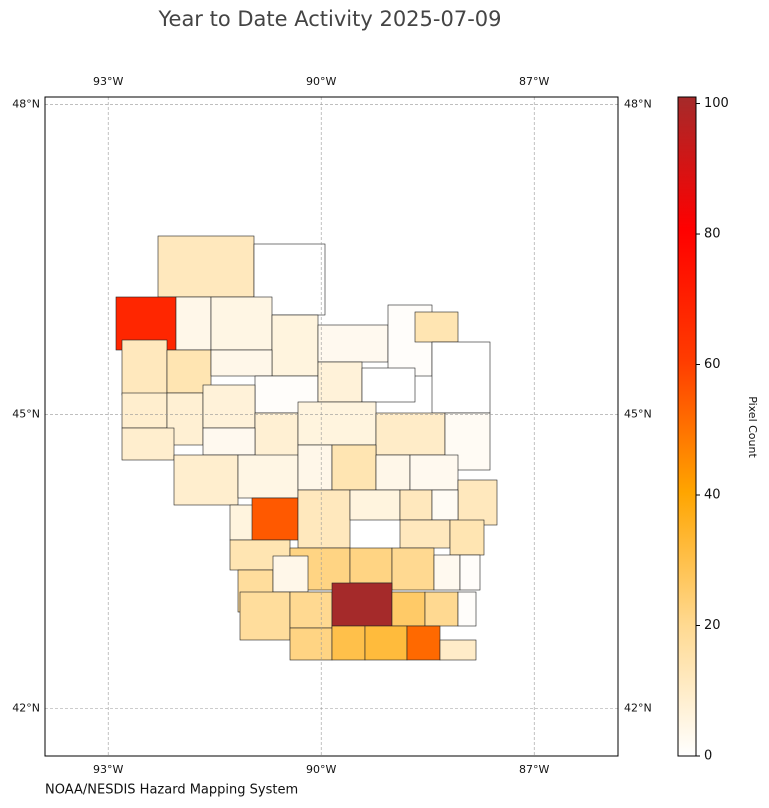 Image resolution: width=769 pixels, height=808 pixels. Describe the element at coordinates (712, 495) in the screenshot. I see `colorbar-tick-label: 40` at that location.